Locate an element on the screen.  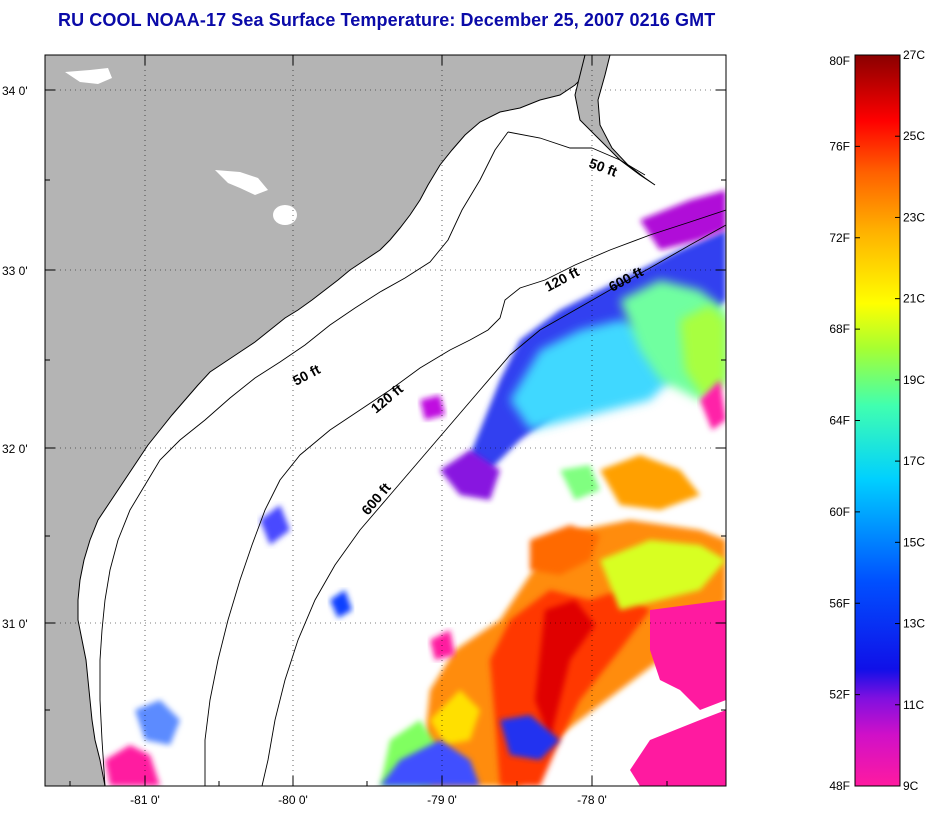
lat-label: 32 0' is located at coordinates (15, 449).